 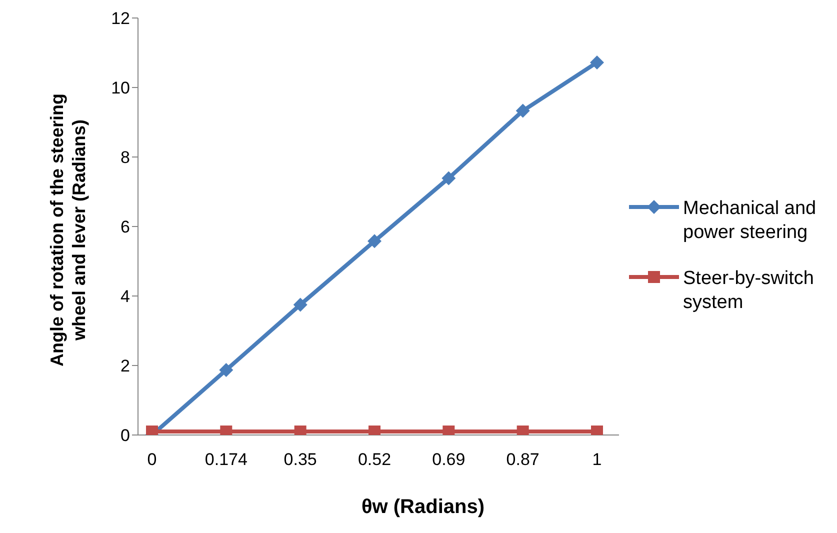 What do you see at coordinates (125, 436) in the screenshot?
I see `y-tick-label: 0` at bounding box center [125, 436].